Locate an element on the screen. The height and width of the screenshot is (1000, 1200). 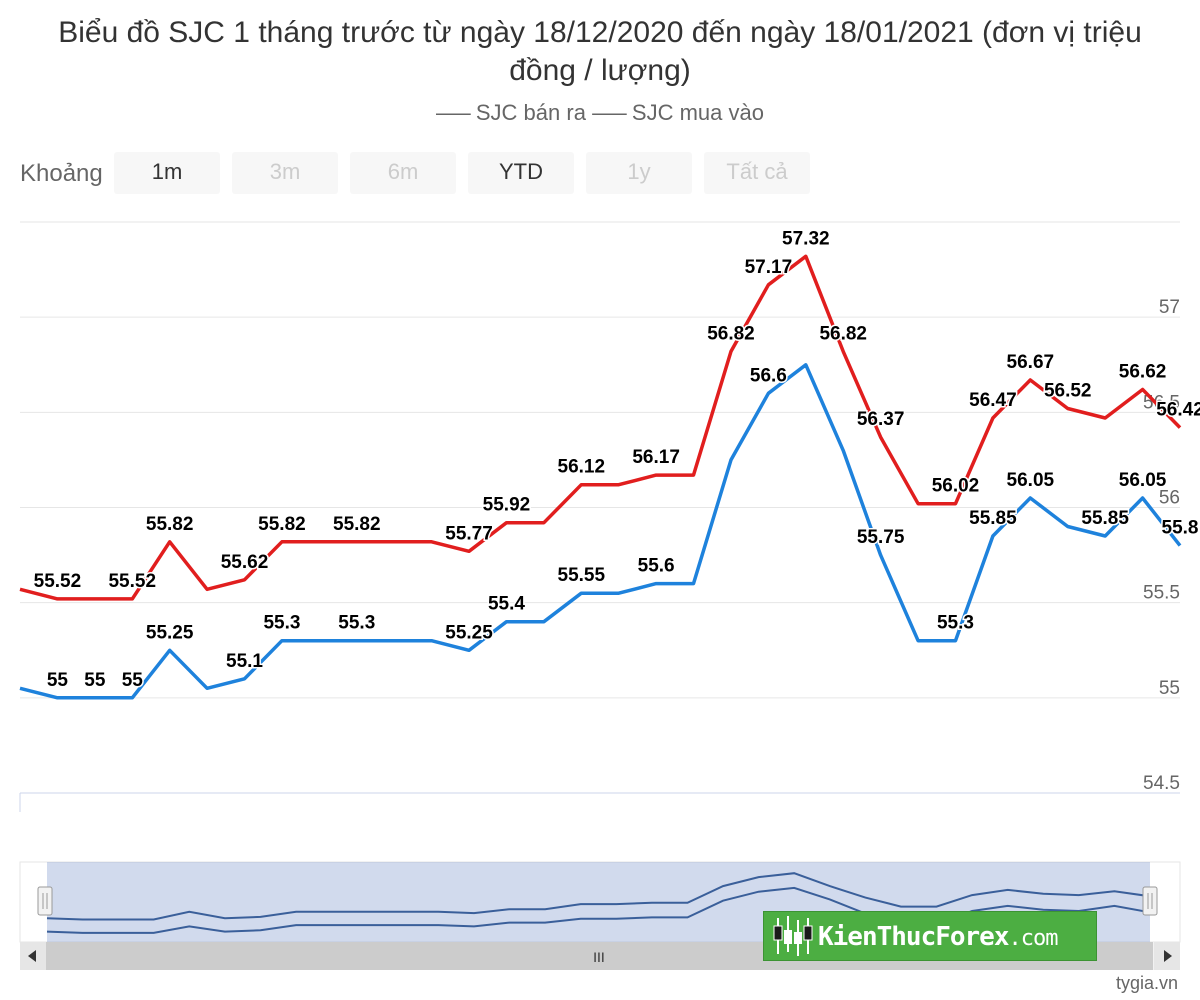
y-tick-label: 55.5 is located at coordinates (1161, 593).